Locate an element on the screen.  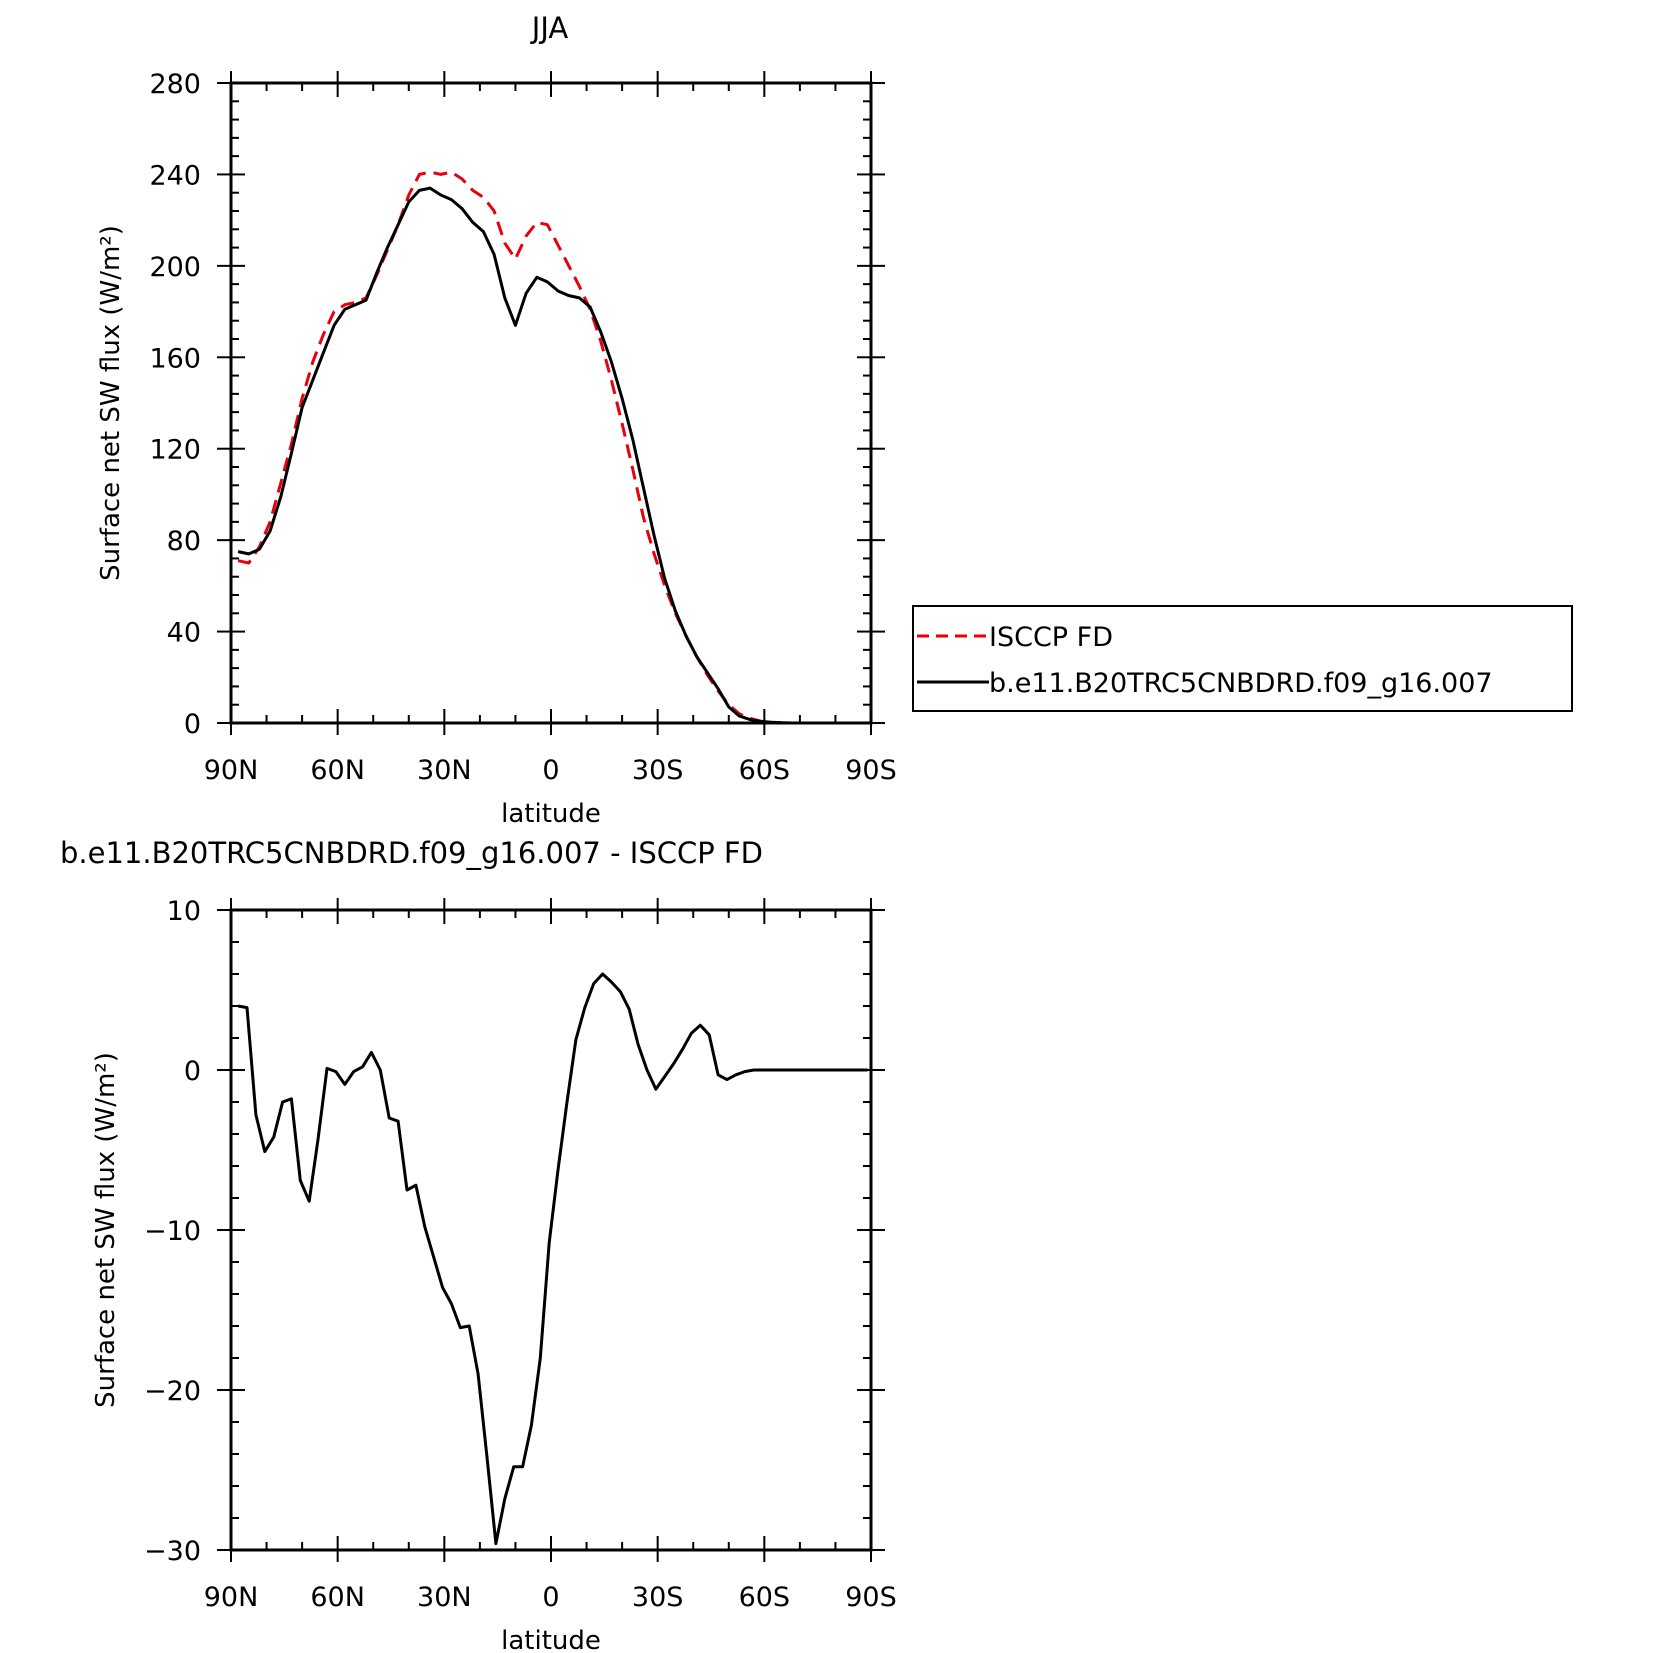
series-line-model is located at coordinates (552, 455).